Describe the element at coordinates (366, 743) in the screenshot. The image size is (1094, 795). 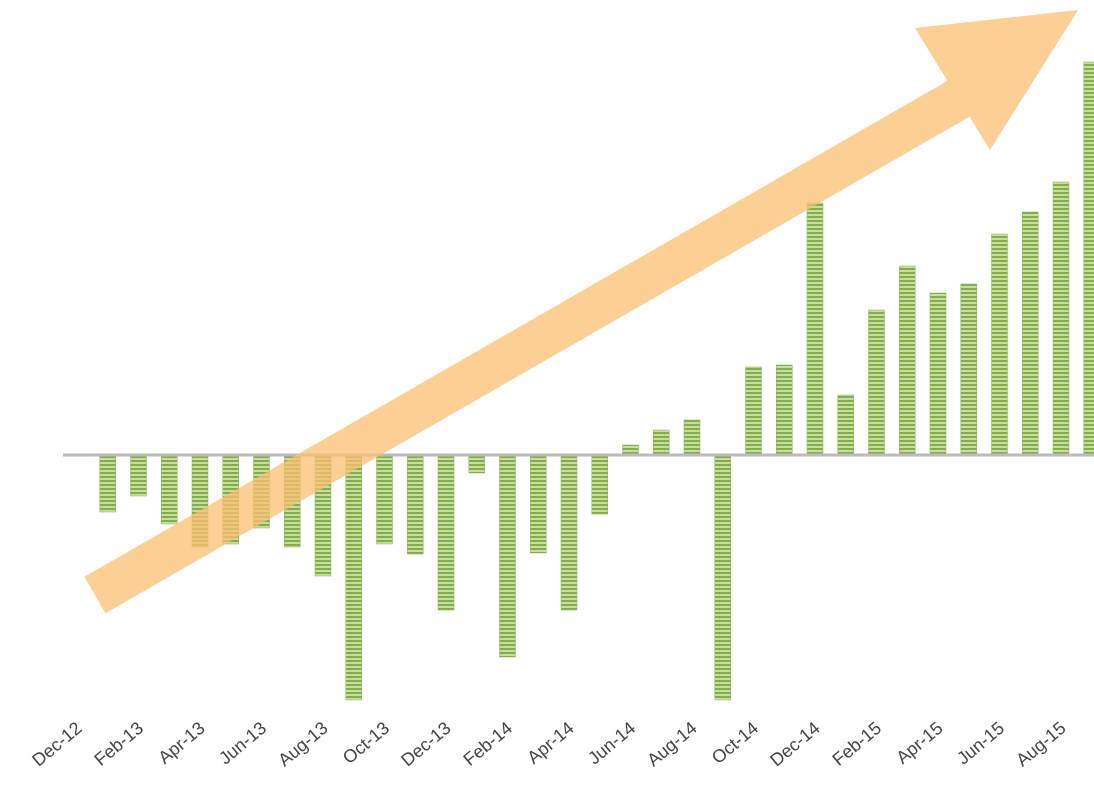
I see `x-tick-label: Oct-13` at that location.